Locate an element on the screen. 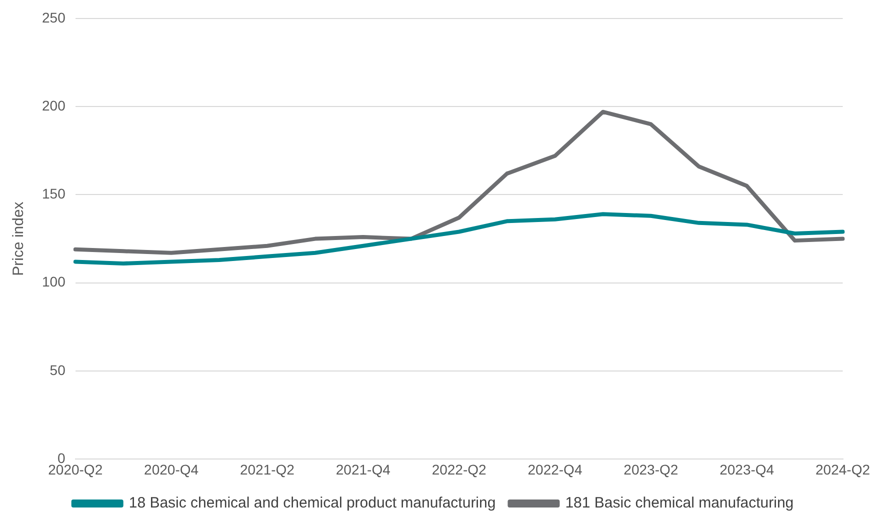 The height and width of the screenshot is (525, 873). legend-label: 181 Basic chemical manufacturing is located at coordinates (679, 503).